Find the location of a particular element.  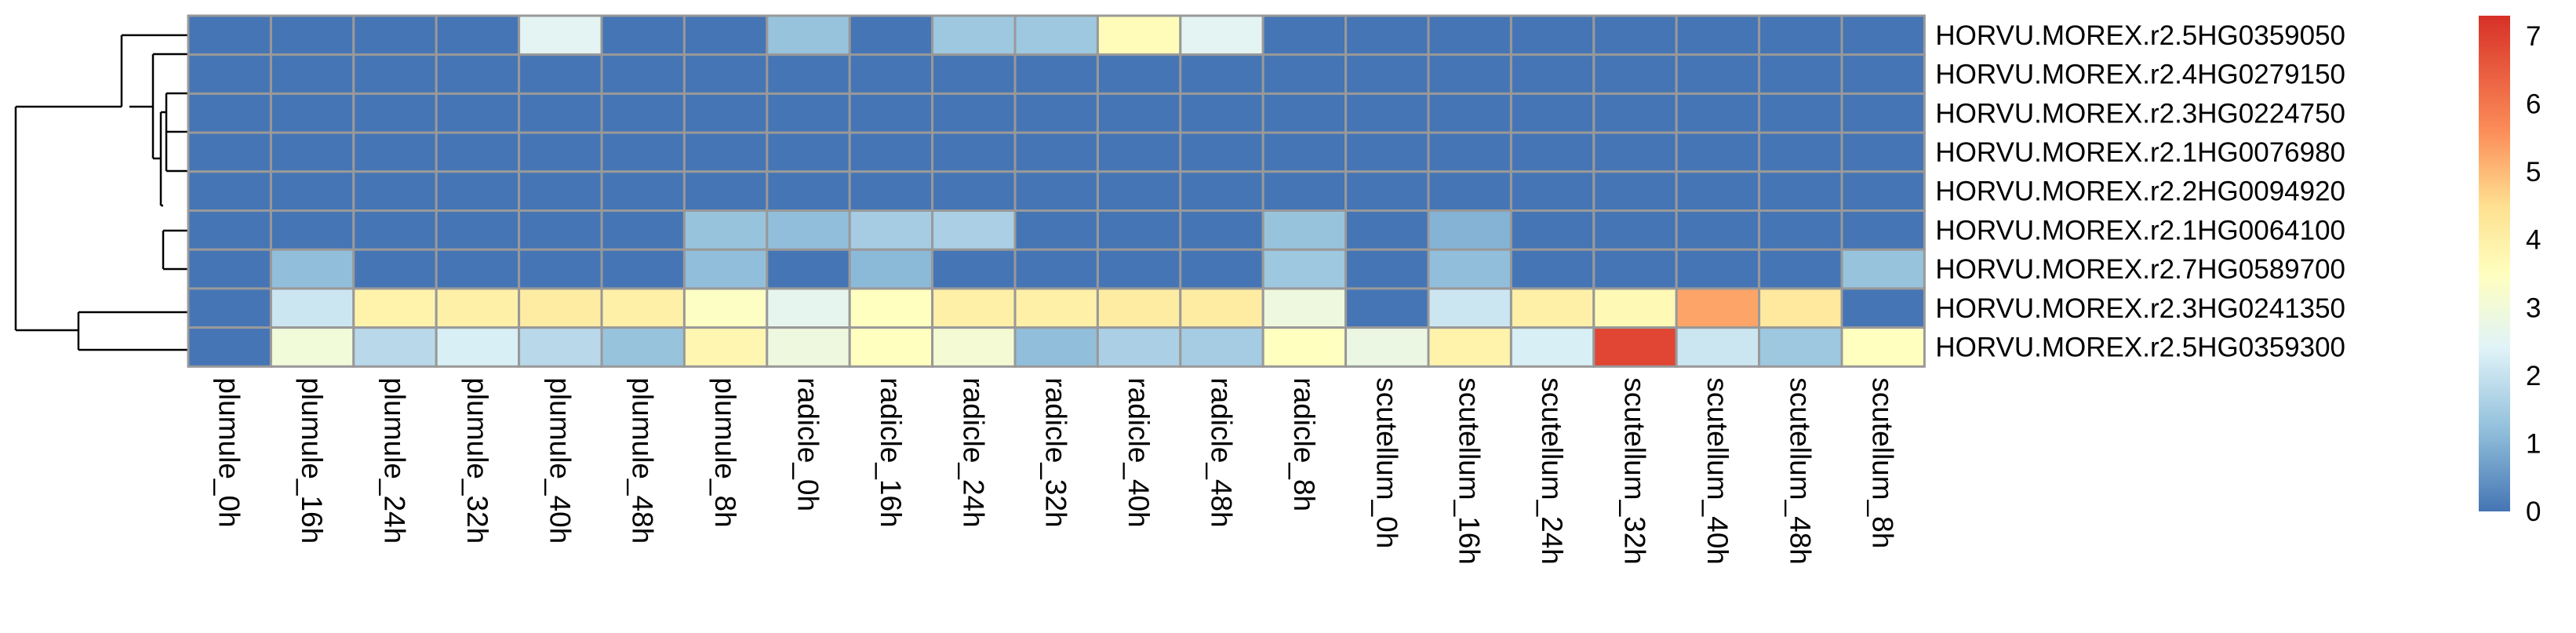

column-label: radicle_16h is located at coordinates (891, 452).